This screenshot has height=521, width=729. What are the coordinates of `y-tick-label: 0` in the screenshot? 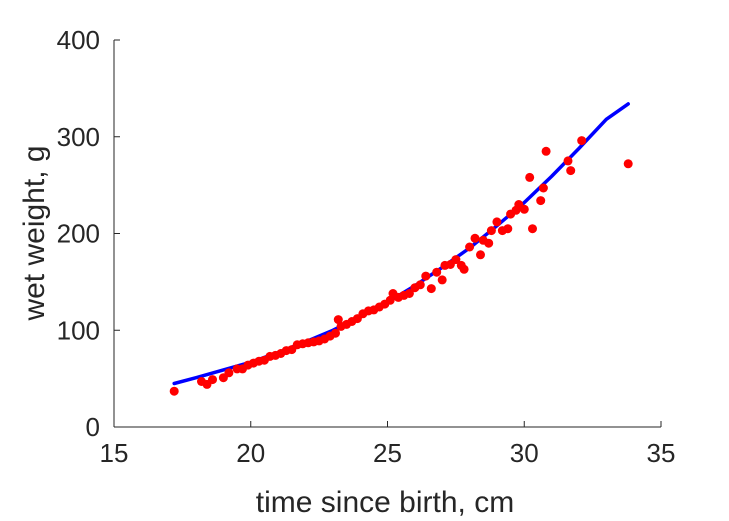 It's located at (93, 427).